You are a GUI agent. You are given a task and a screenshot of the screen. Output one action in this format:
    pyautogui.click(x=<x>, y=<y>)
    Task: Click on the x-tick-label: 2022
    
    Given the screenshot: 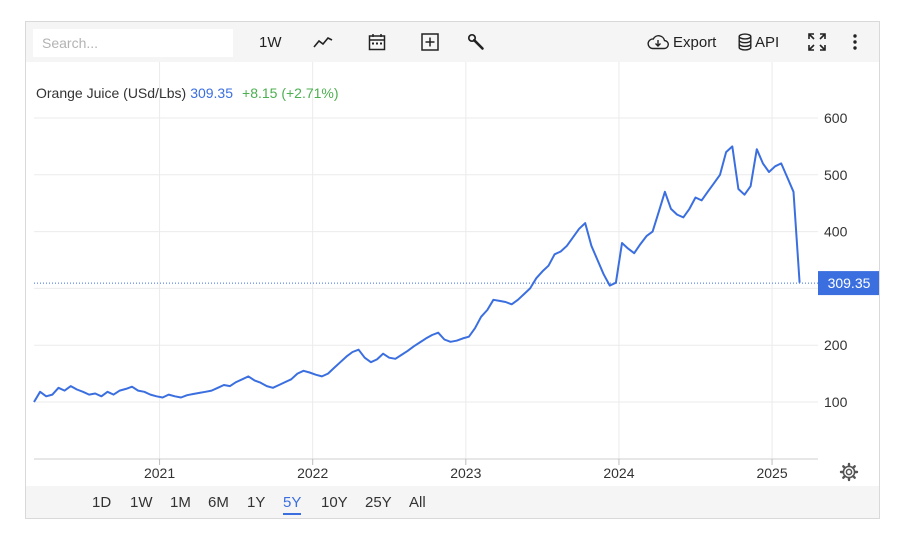 What is the action you would take?
    pyautogui.click(x=312, y=473)
    